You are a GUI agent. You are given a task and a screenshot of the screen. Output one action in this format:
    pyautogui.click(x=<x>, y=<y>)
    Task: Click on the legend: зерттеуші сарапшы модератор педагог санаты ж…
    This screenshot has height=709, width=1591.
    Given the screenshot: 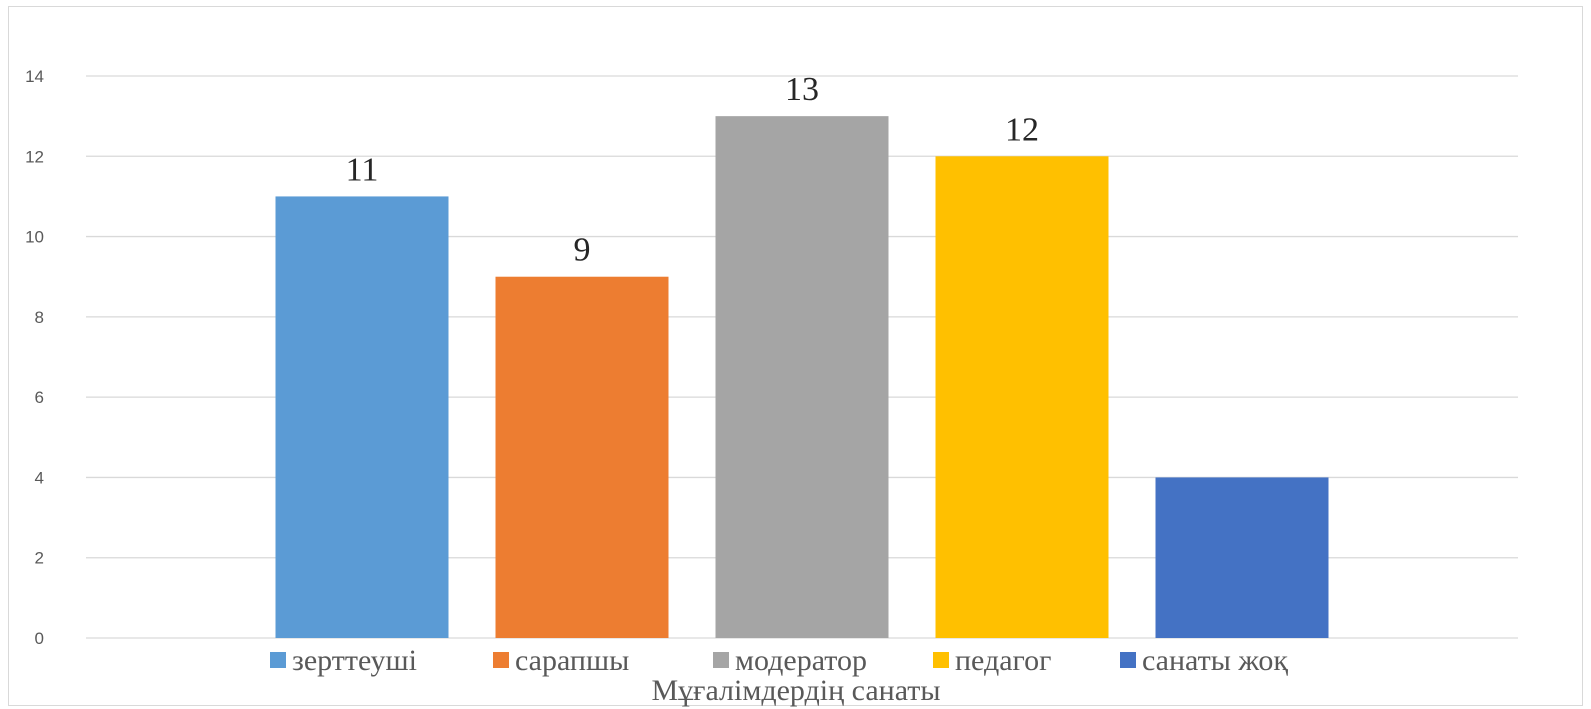 What is the action you would take?
    pyautogui.click(x=779, y=660)
    